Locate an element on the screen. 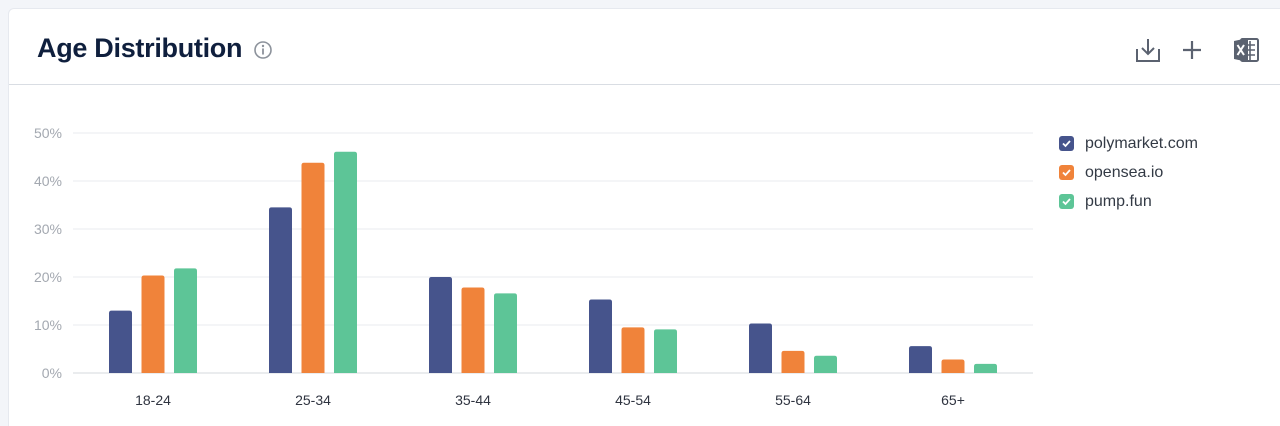 The image size is (1280, 426). y-tick-label: 50% is located at coordinates (48, 133).